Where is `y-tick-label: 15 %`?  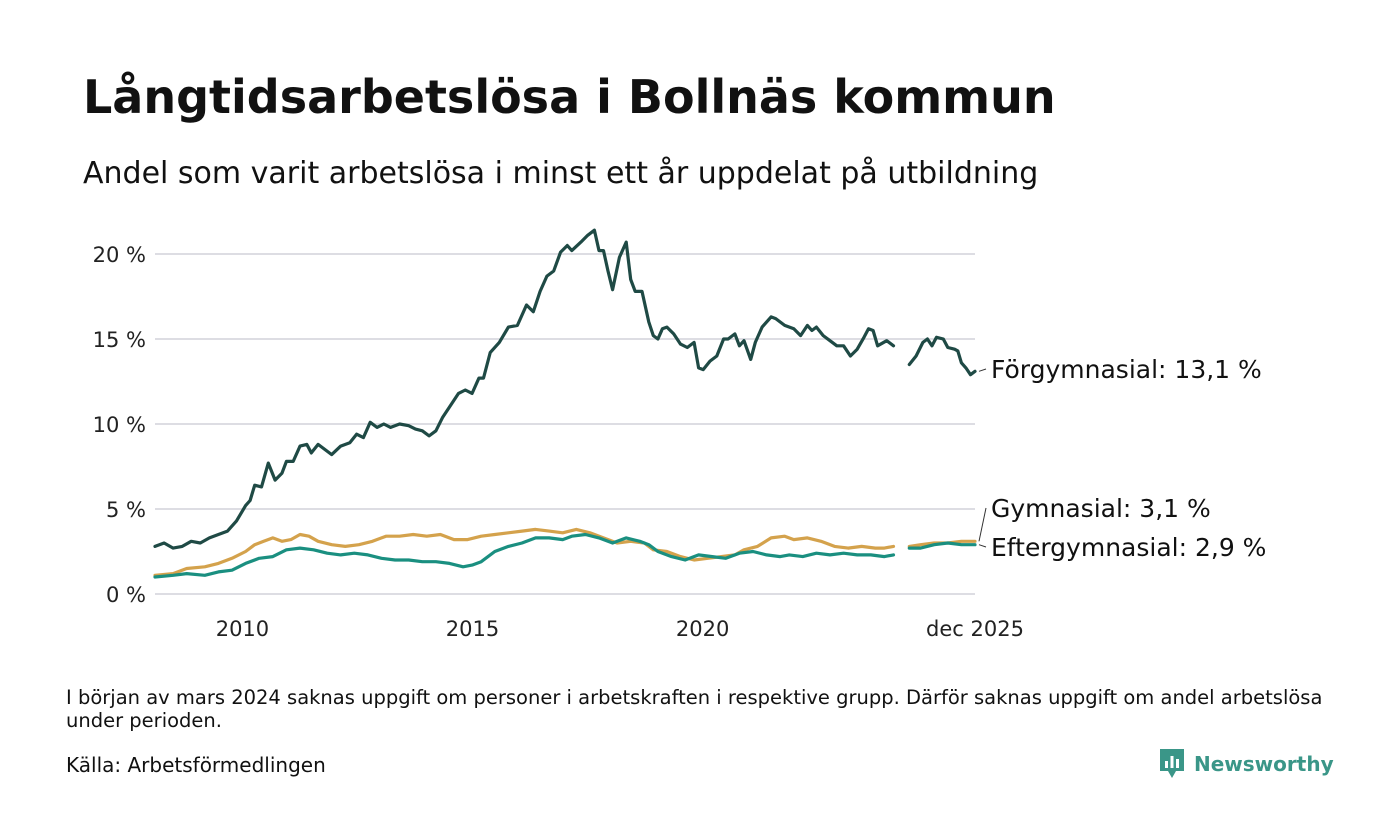
y-tick-label: 15 % is located at coordinates (119, 340).